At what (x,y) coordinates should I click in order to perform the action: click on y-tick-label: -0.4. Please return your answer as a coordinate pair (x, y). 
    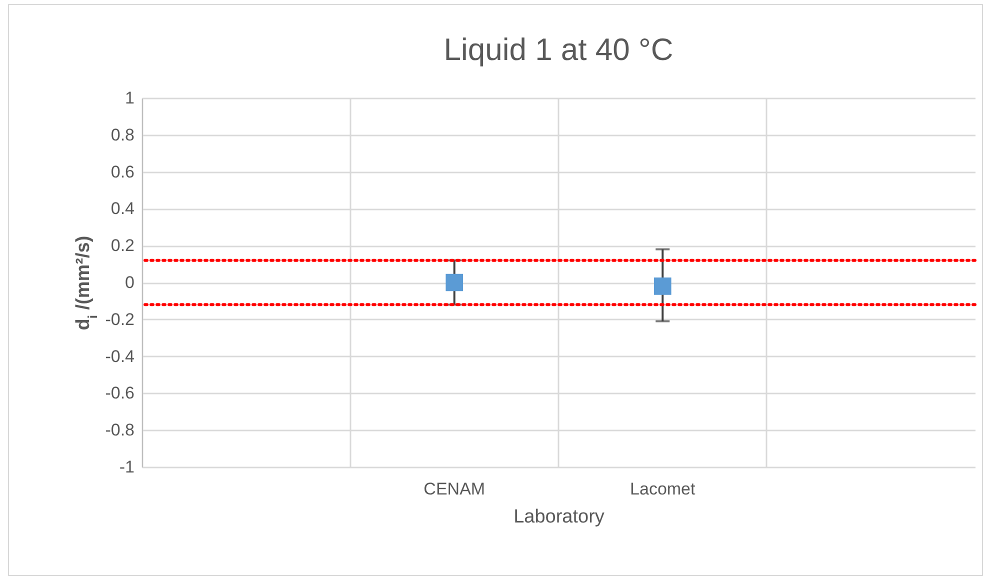
    Looking at the image, I should click on (119, 356).